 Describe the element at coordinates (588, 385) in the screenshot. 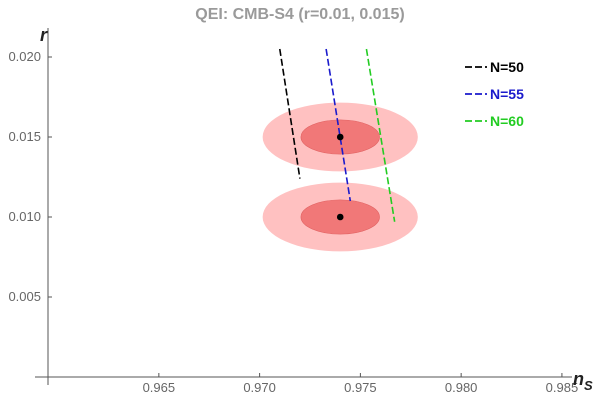

I see `x-axis-label-subscript: S` at that location.